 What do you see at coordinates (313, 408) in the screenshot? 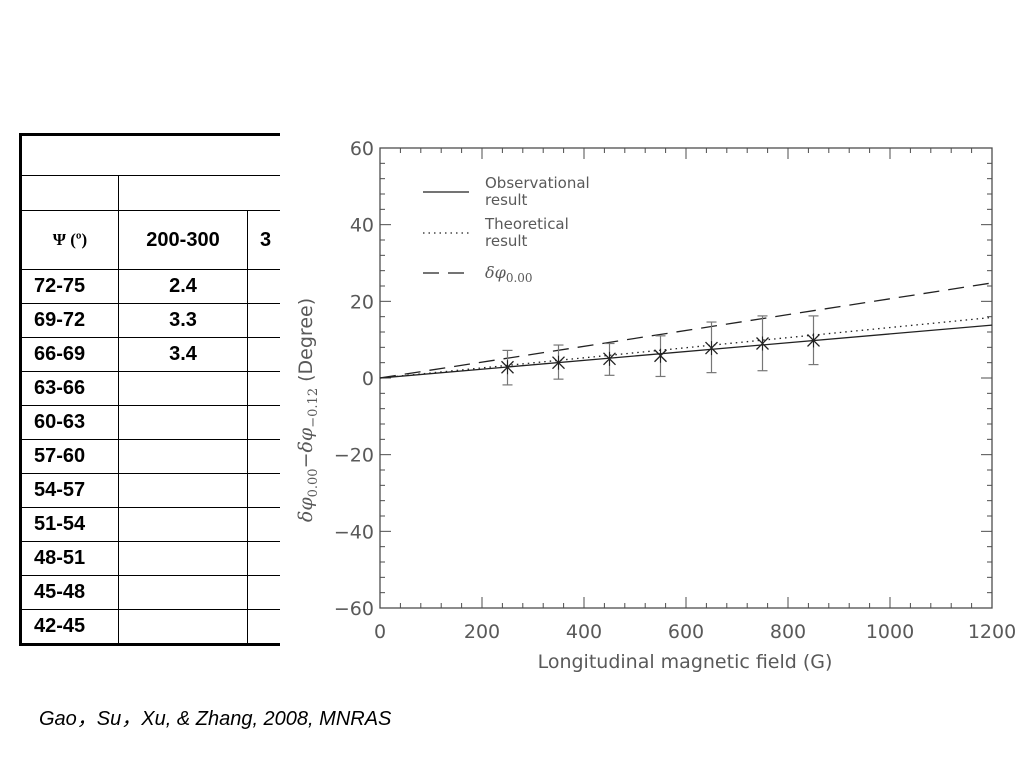
I see `y-label-sub-b: −0.12` at bounding box center [313, 408].